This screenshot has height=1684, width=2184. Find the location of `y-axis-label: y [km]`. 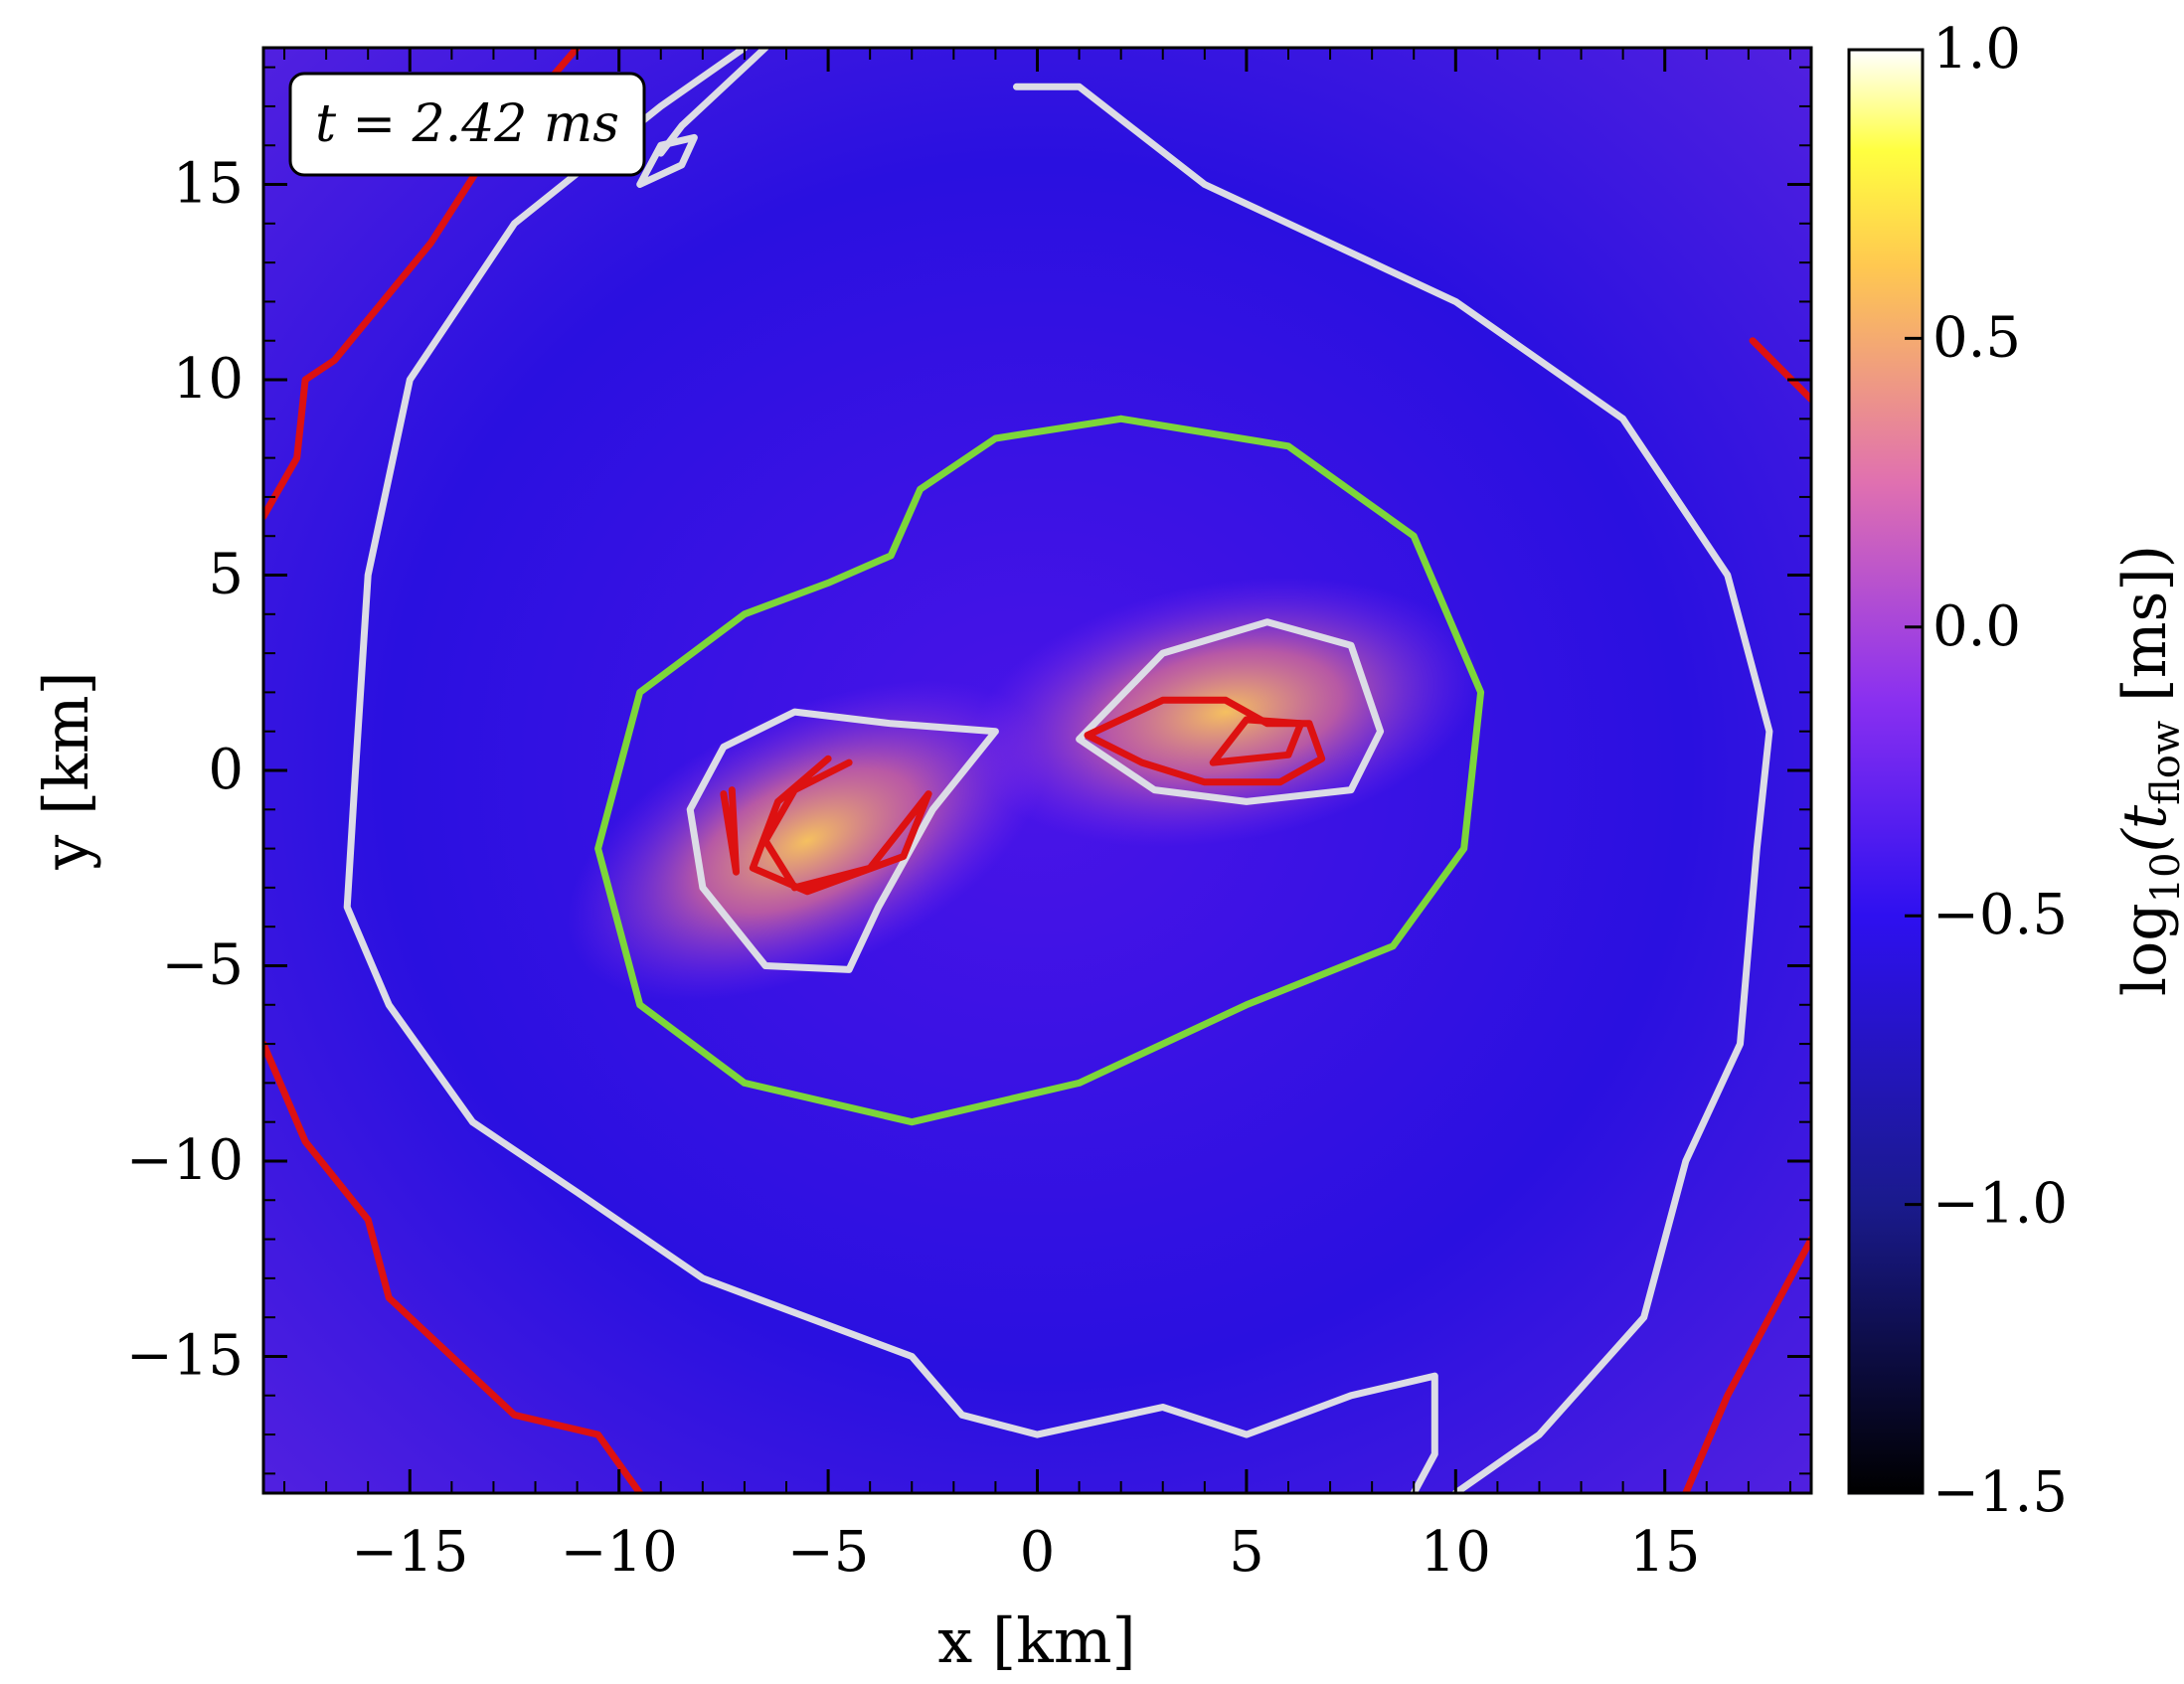

y-axis-label: y [km] is located at coordinates (66, 770).